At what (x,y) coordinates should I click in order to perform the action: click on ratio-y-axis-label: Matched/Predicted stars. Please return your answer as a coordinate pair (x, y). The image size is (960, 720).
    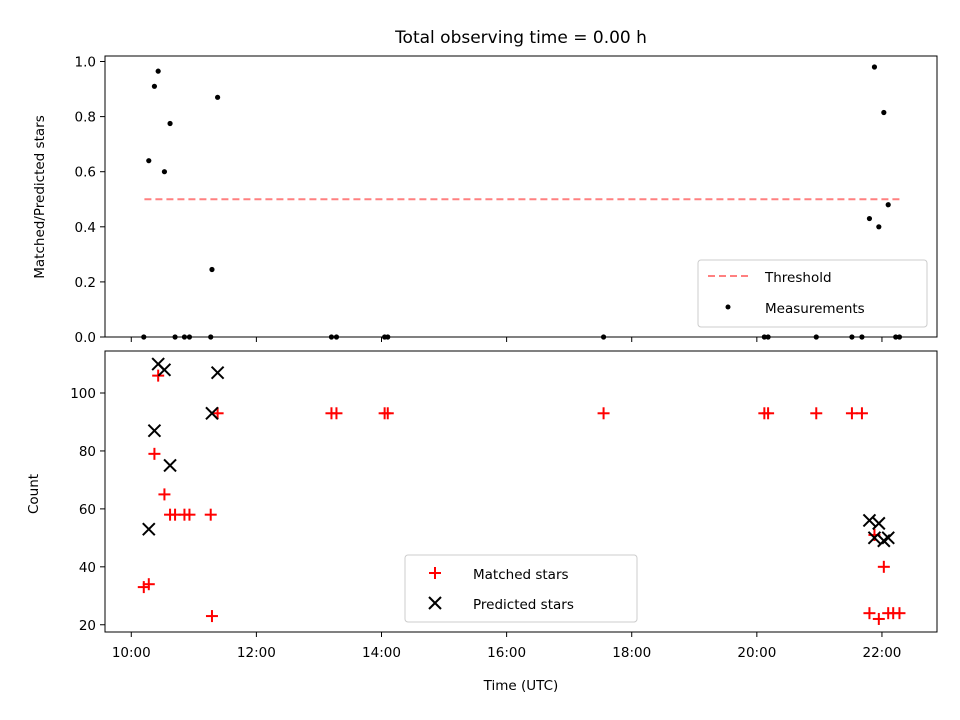
    Looking at the image, I should click on (40, 196).